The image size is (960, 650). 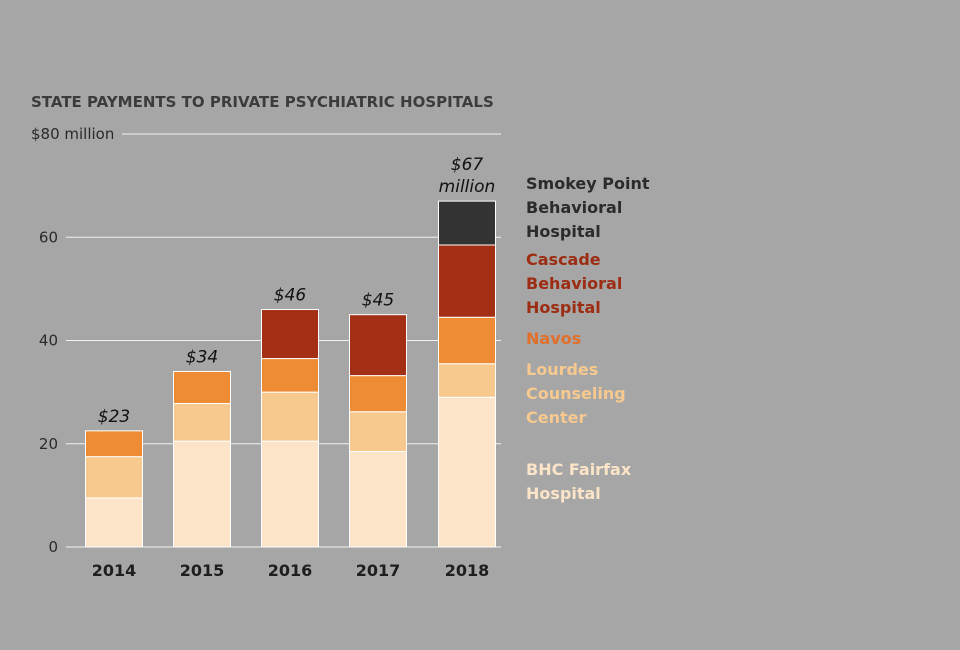 I want to click on bar-total-label: $45, so click(x=378, y=301).